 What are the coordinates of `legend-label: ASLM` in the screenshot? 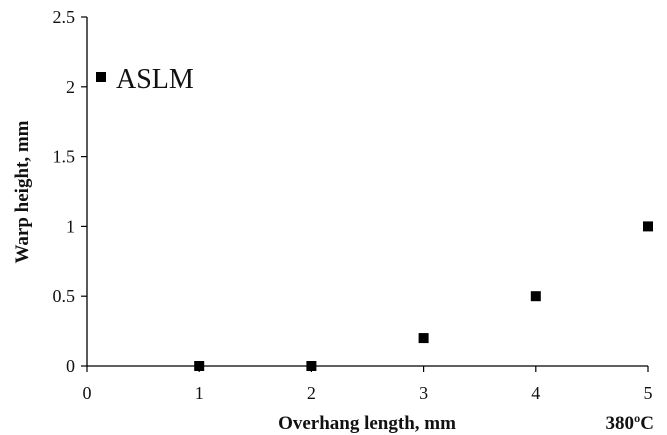 It's located at (155, 79).